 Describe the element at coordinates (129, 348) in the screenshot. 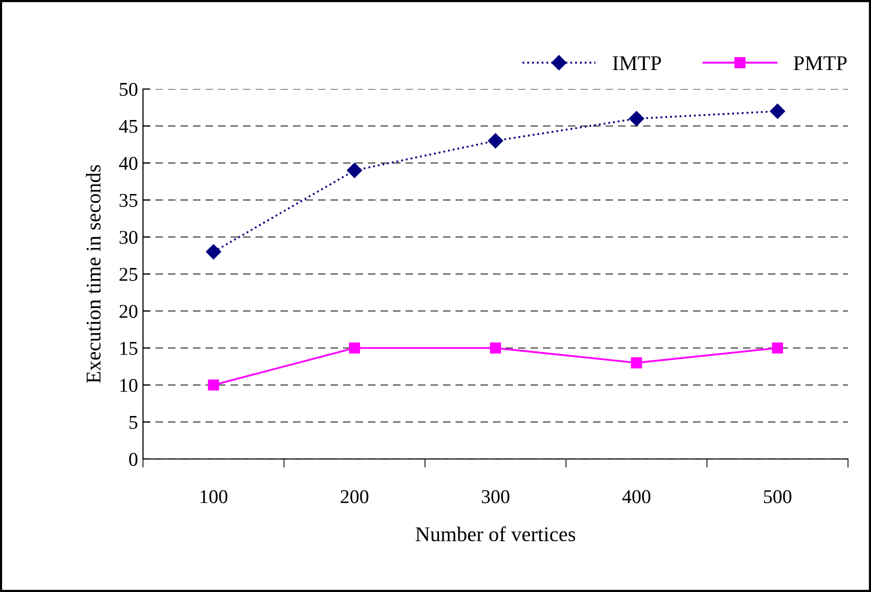

I see `y-tick-label: 15` at that location.